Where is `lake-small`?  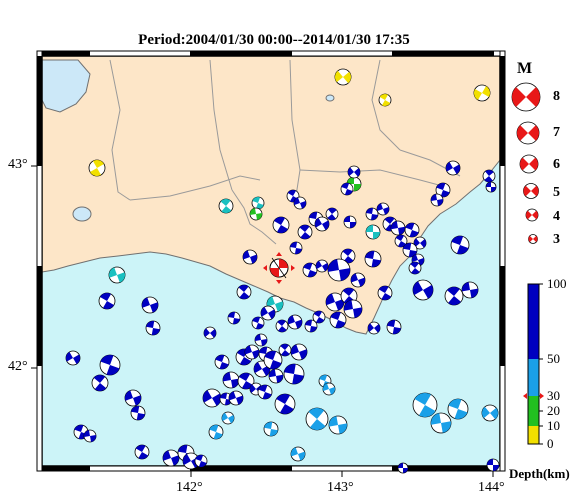 lake-small is located at coordinates (330, 98).